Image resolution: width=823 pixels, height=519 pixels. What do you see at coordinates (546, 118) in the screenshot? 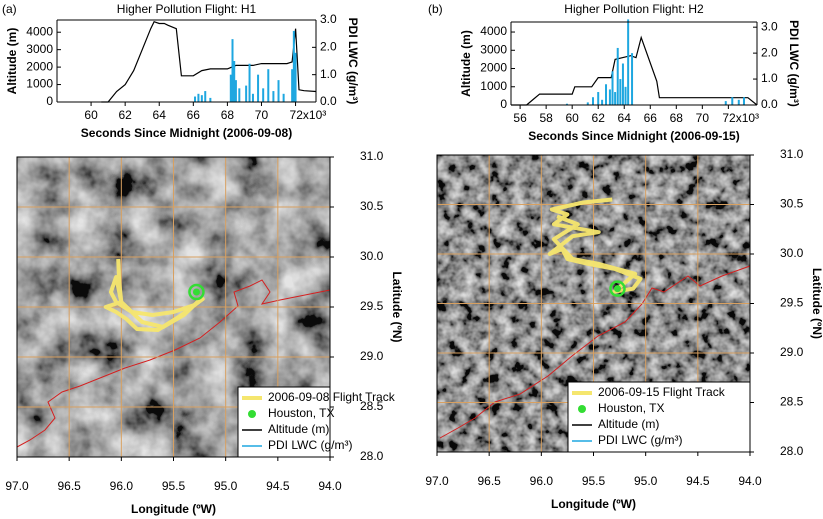
I see `x-tick-label: 58` at bounding box center [546, 118].